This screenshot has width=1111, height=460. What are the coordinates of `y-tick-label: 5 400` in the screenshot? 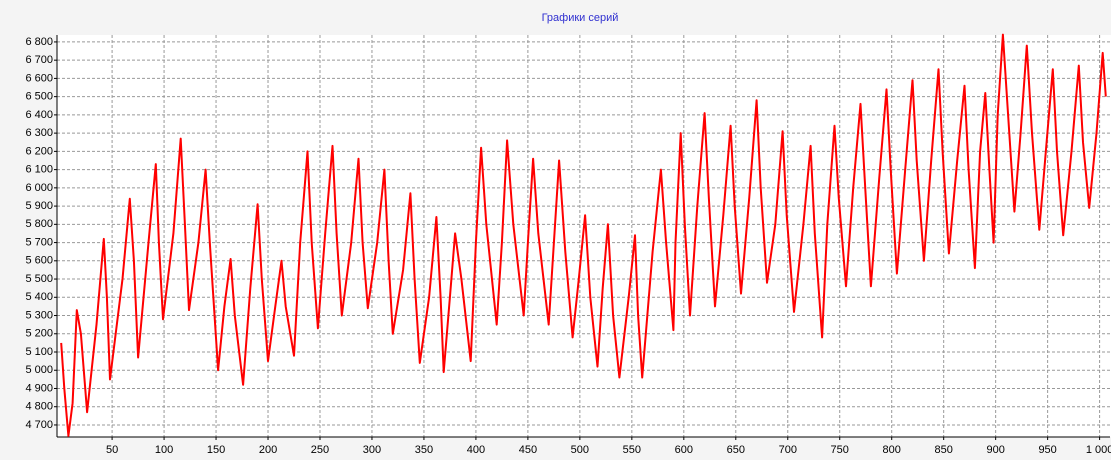 It's located at (39, 297).